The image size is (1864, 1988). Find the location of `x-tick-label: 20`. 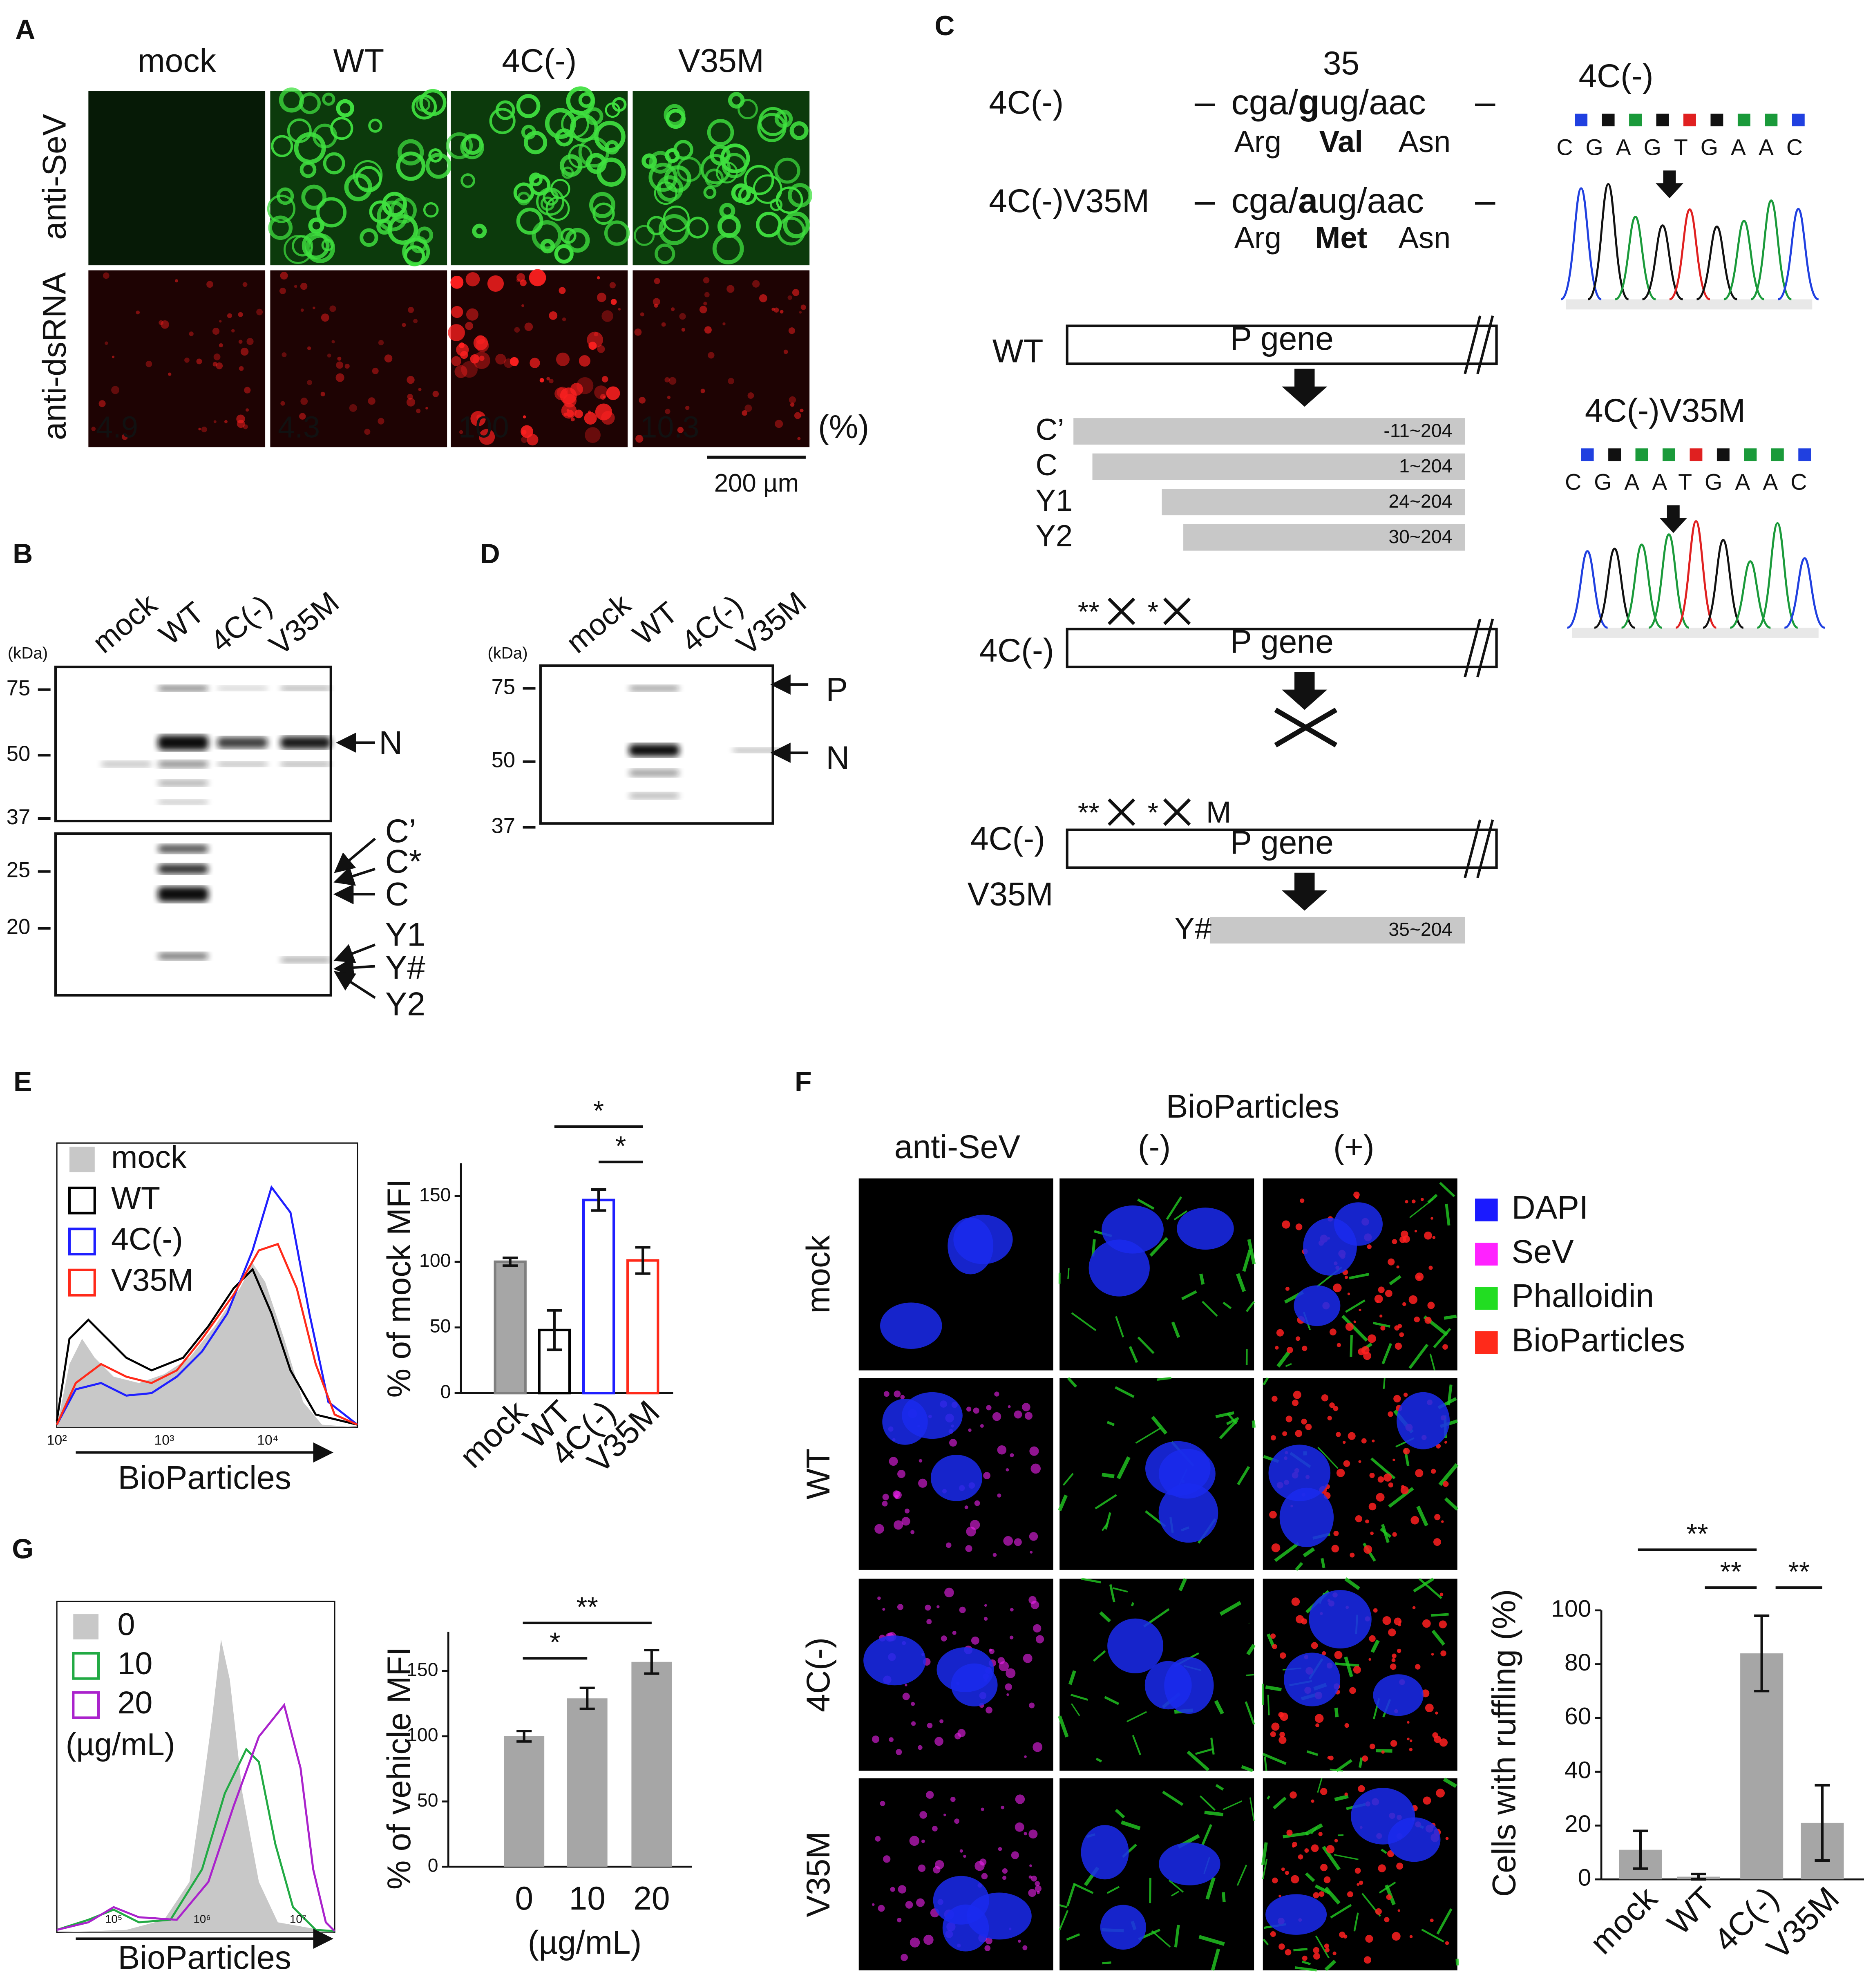

x-tick-label: 20 is located at coordinates (651, 1899).